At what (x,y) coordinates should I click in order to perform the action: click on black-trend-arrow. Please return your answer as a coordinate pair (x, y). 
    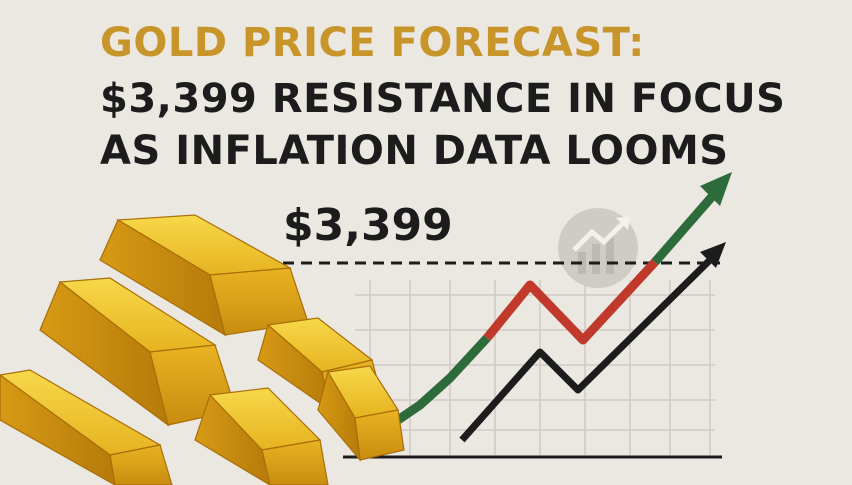
    Looking at the image, I should click on (592, 342).